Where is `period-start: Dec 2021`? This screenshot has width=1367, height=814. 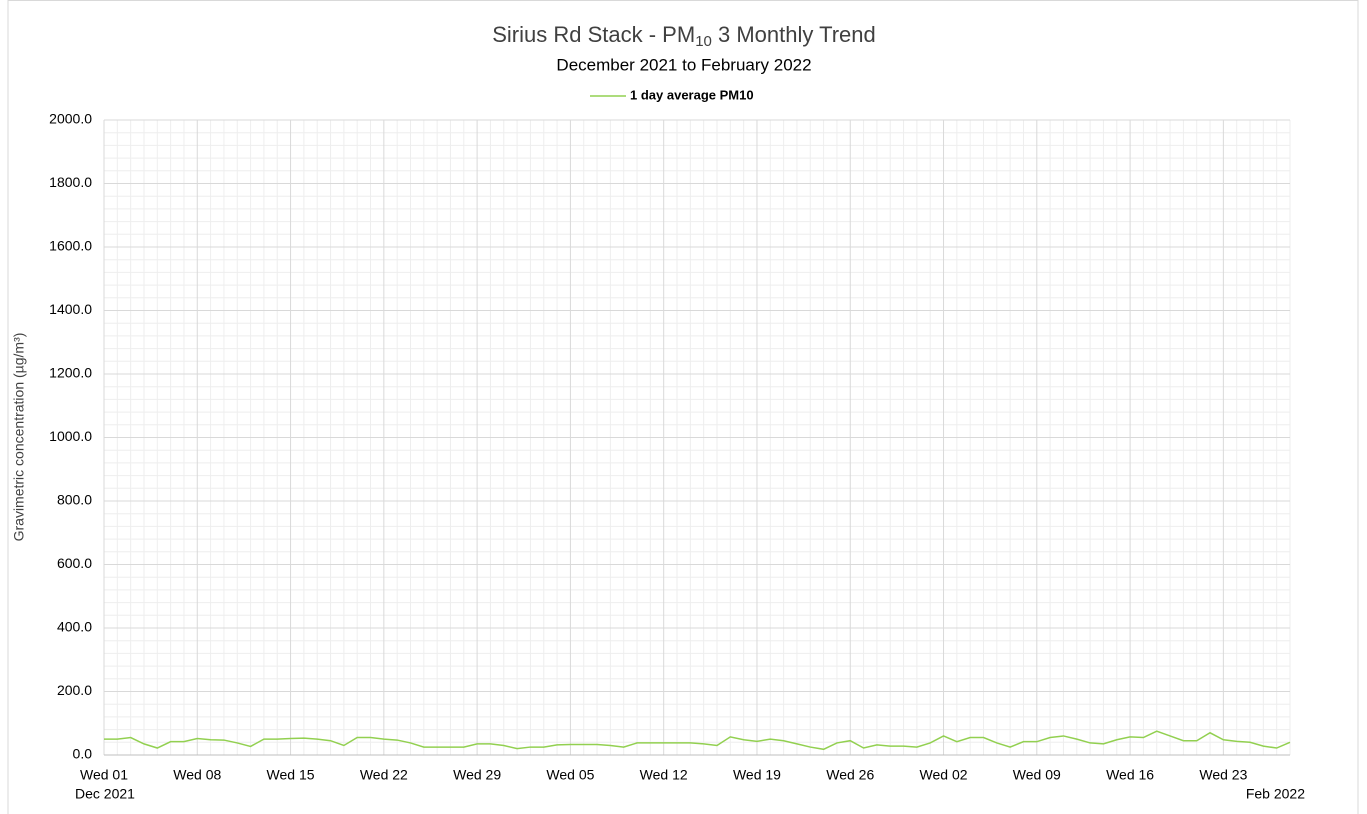 period-start: Dec 2021 is located at coordinates (105, 794).